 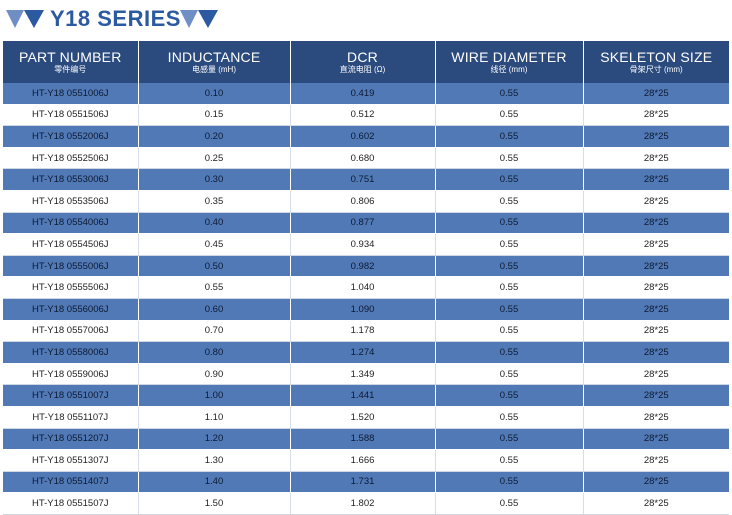 I want to click on part-number-cell: HT-Y18 0551006J, so click(x=71, y=94).